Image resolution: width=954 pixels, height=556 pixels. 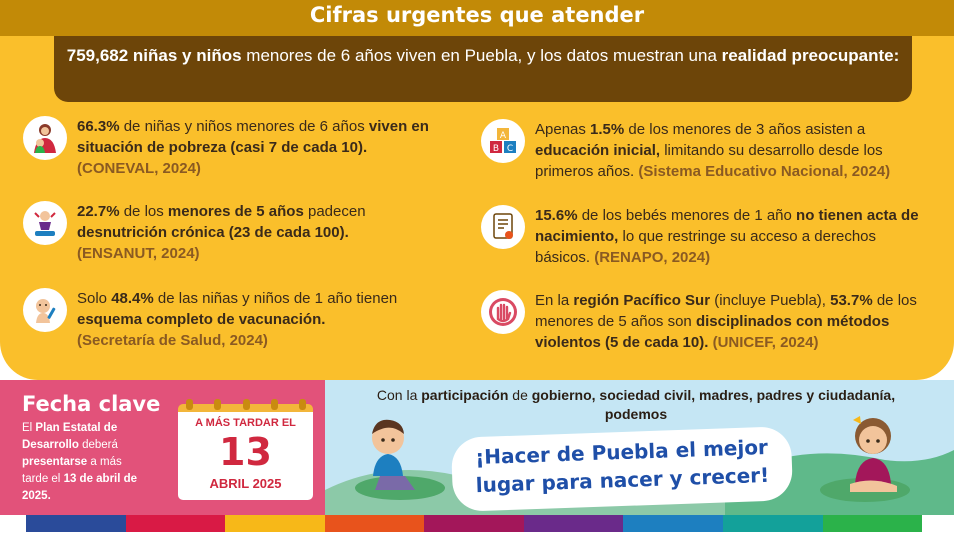 What do you see at coordinates (510, 149) in the screenshot?
I see `svg-text: C` at bounding box center [510, 149].